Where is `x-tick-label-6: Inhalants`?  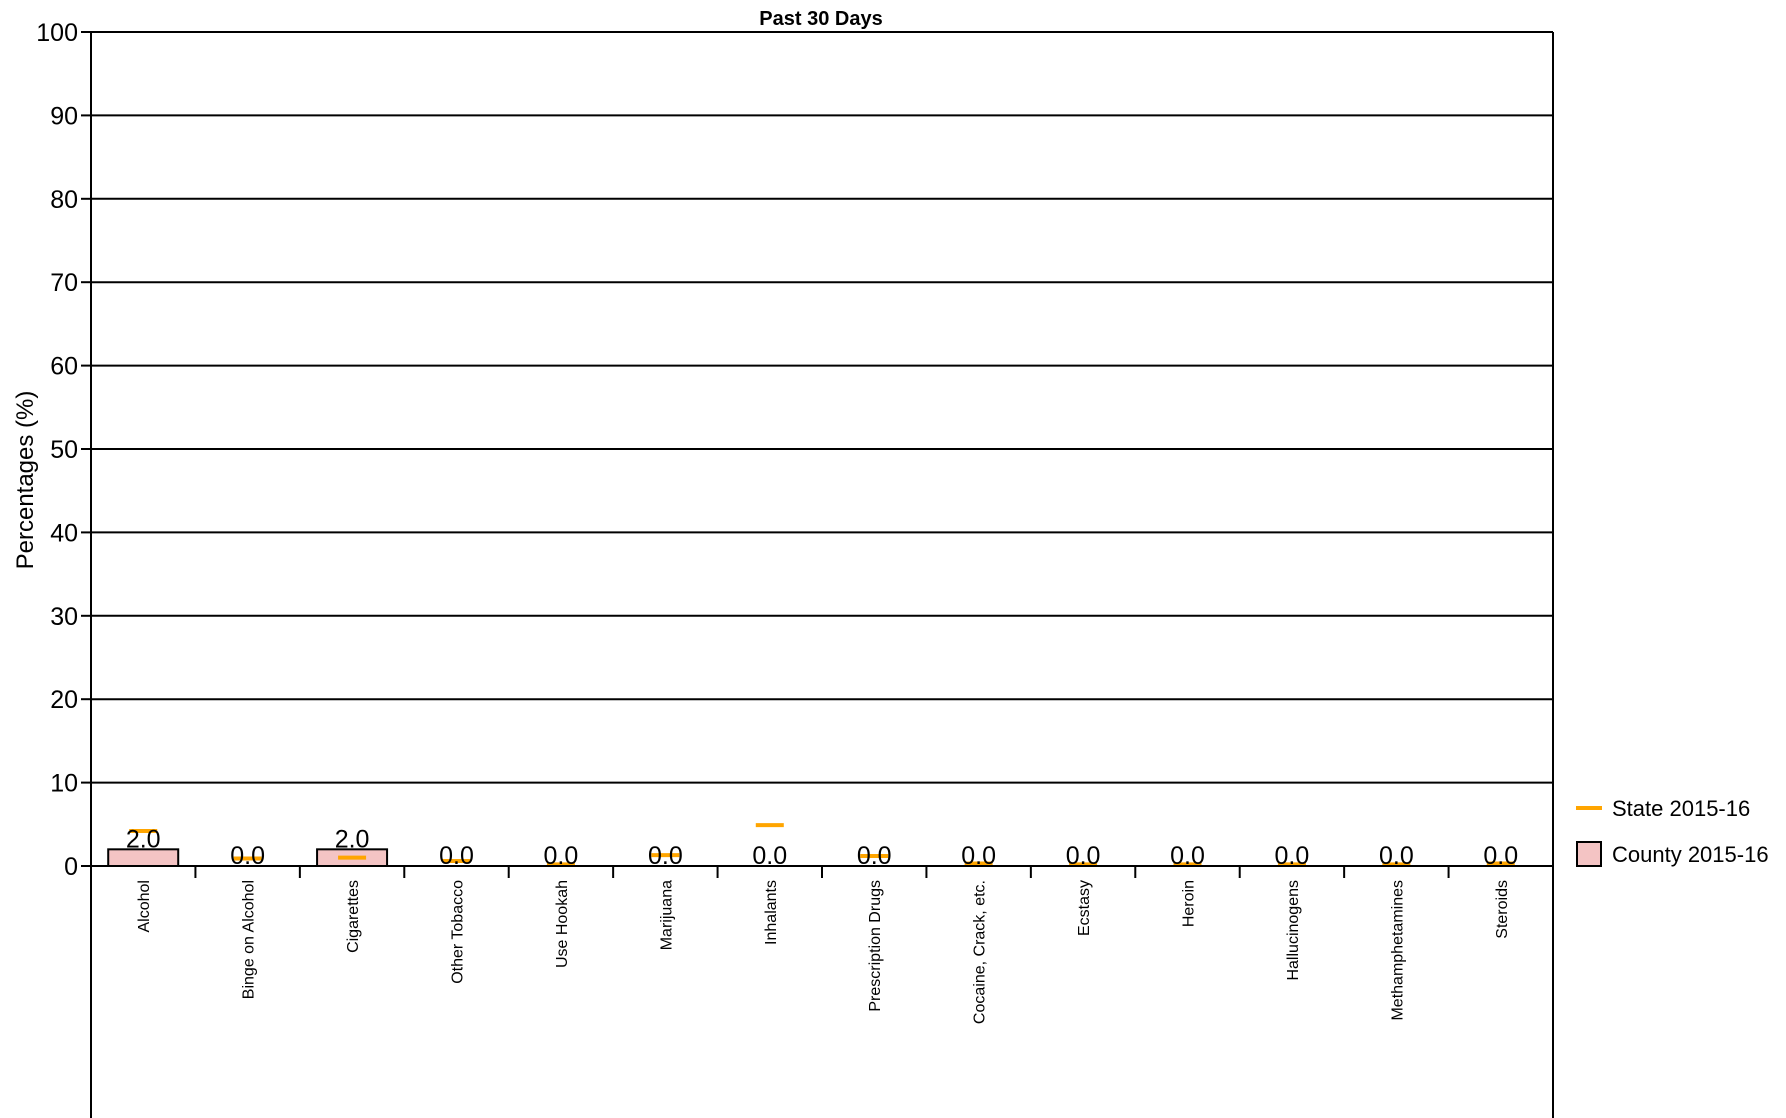 x-tick-label-6: Inhalants is located at coordinates (771, 912).